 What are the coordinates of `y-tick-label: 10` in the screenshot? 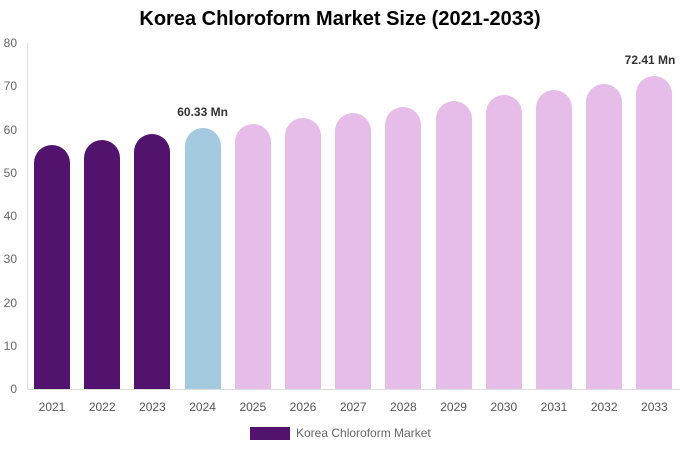 It's located at (10, 345).